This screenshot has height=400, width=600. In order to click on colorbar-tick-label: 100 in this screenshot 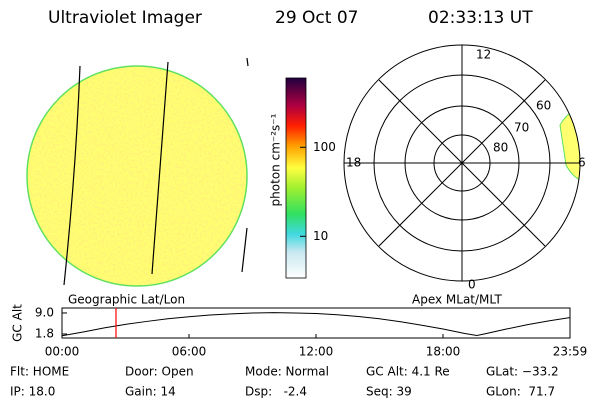, I will do `click(324, 147)`.